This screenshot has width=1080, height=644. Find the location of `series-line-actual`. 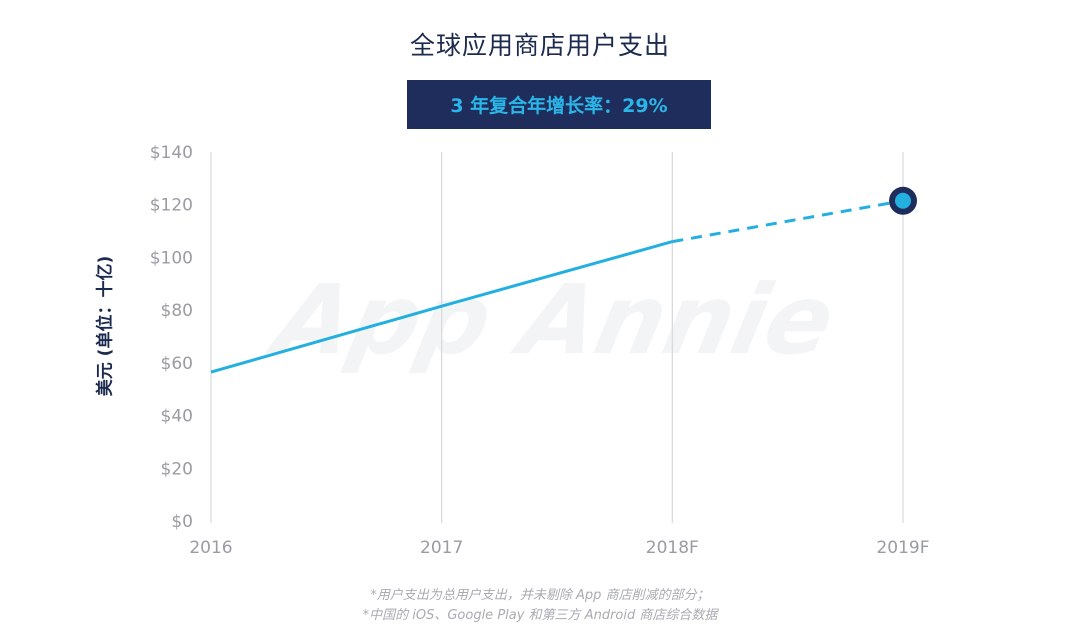

series-line-actual is located at coordinates (441, 307).